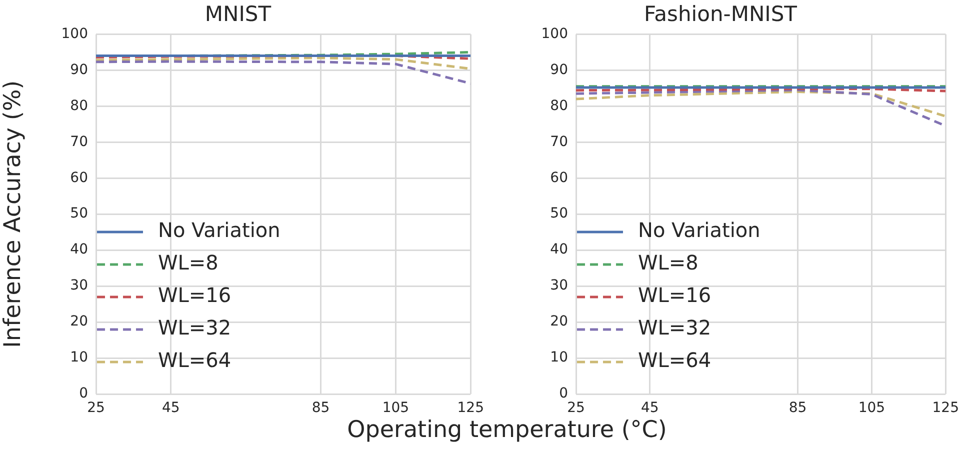  What do you see at coordinates (507, 430) in the screenshot?
I see `x-axis-title: Operating temperature (°C)` at bounding box center [507, 430].